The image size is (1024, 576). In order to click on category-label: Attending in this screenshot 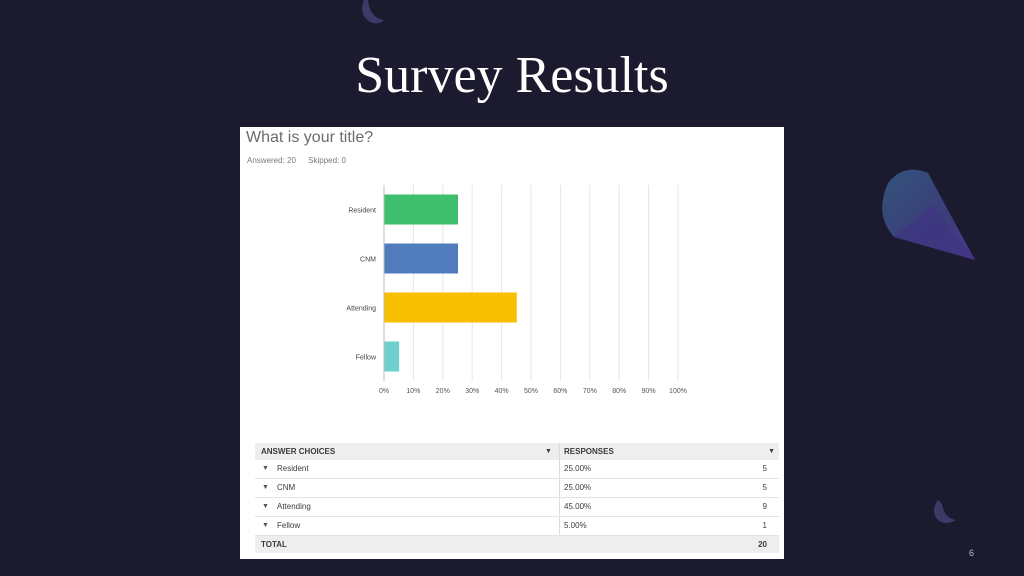, I will do `click(361, 309)`.